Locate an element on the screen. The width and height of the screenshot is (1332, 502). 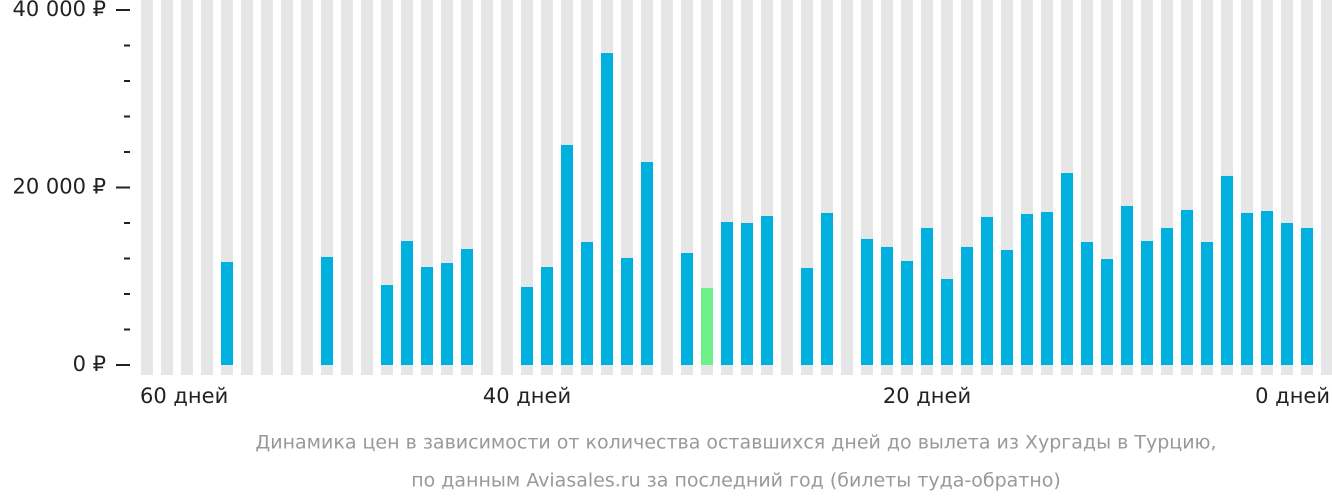
x-tick-label: 40 дней is located at coordinates (527, 396).